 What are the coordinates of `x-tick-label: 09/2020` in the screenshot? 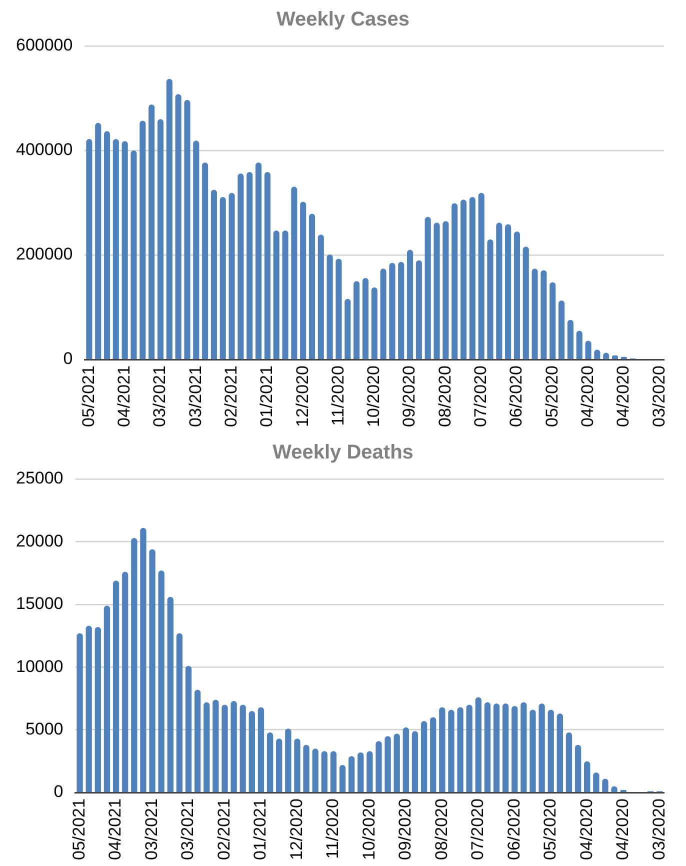 It's located at (409, 396).